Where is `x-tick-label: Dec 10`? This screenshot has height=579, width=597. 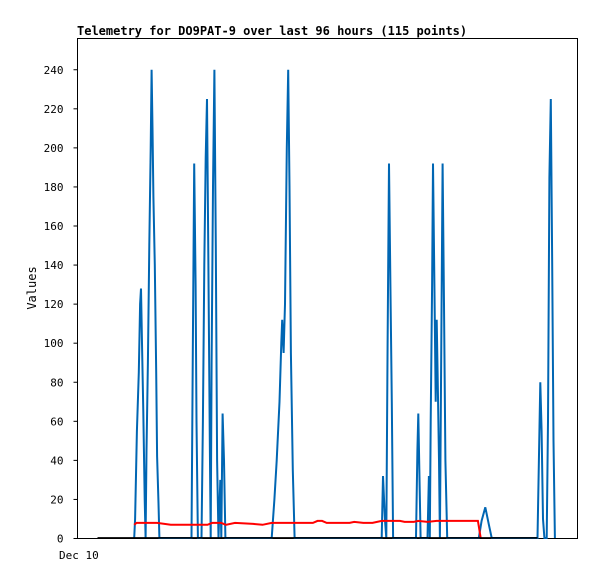 x-tick-label: Dec 10 is located at coordinates (79, 555).